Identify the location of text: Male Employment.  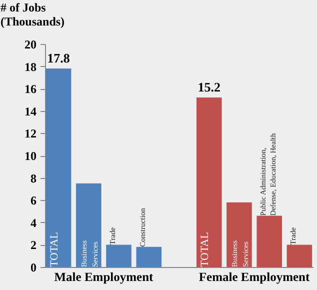
(104, 277).